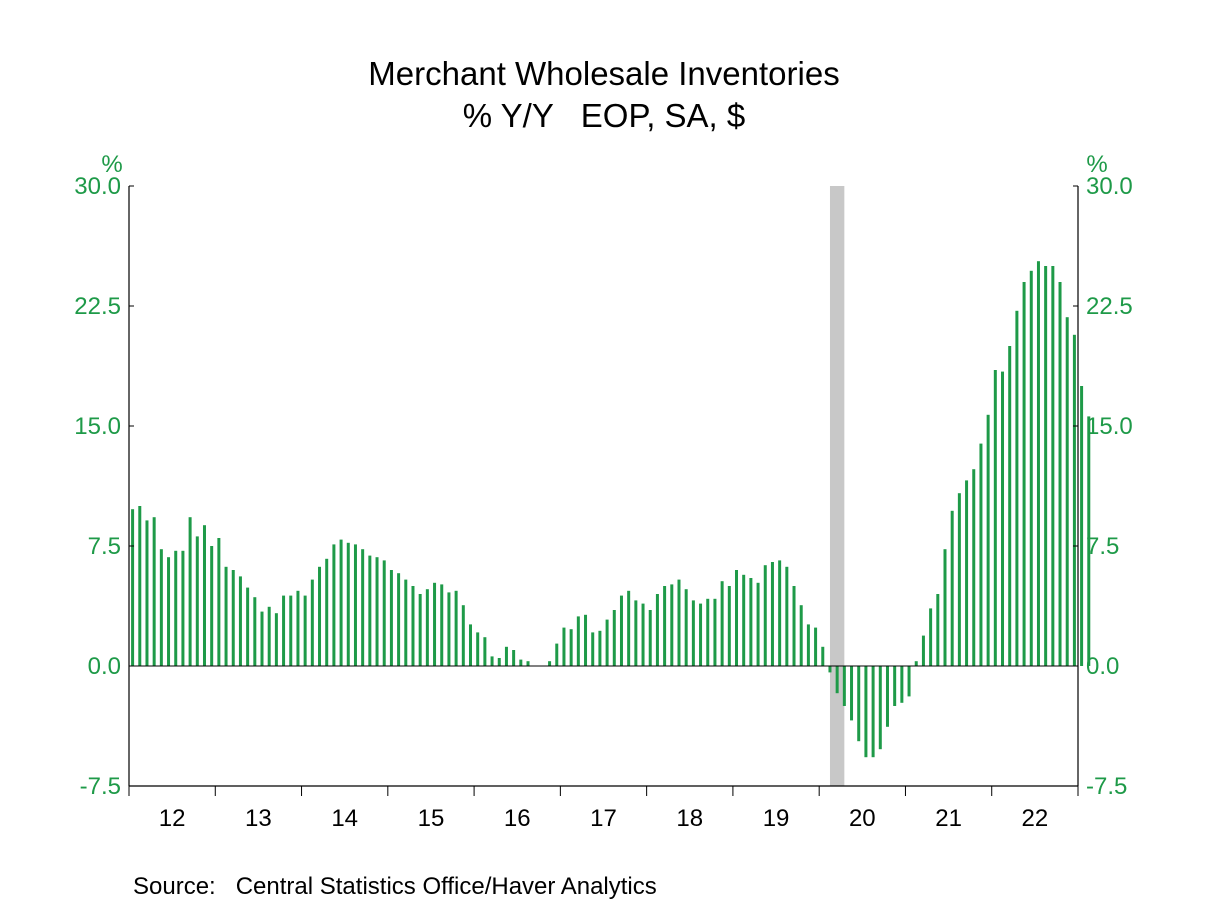  What do you see at coordinates (104, 666) in the screenshot?
I see `y-tick-label-left: 0.0` at bounding box center [104, 666].